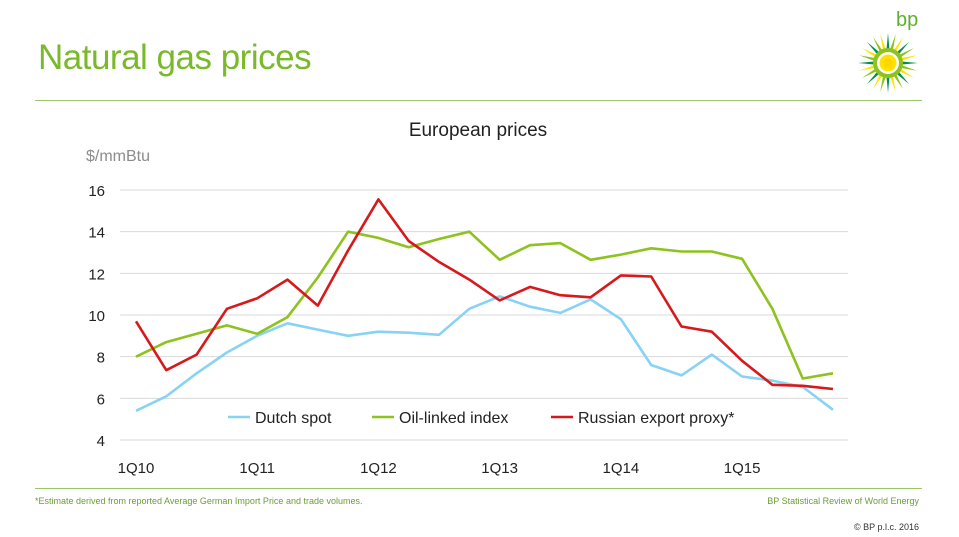 The image size is (959, 537). I want to click on y-tick-label: 12, so click(96, 274).